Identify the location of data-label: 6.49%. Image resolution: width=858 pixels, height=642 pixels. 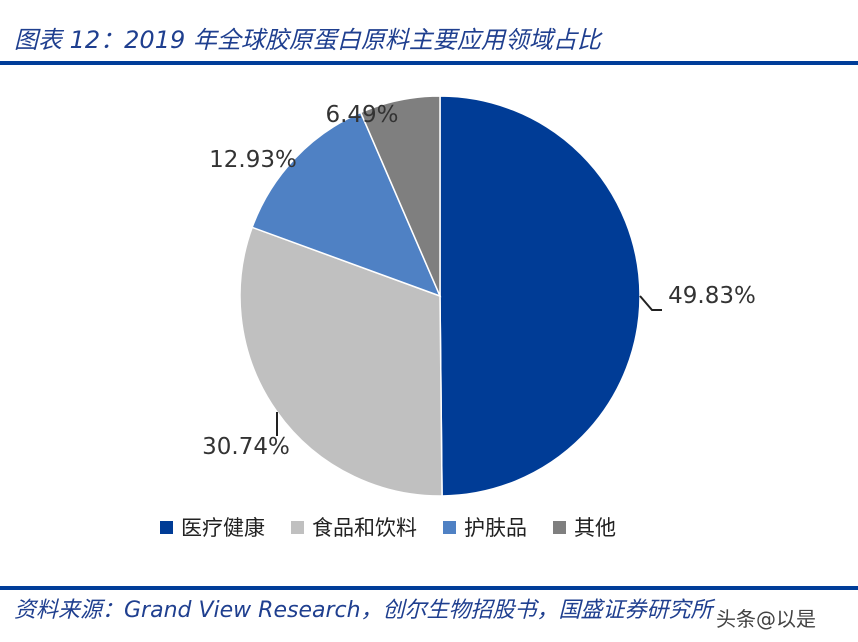
(361, 115).